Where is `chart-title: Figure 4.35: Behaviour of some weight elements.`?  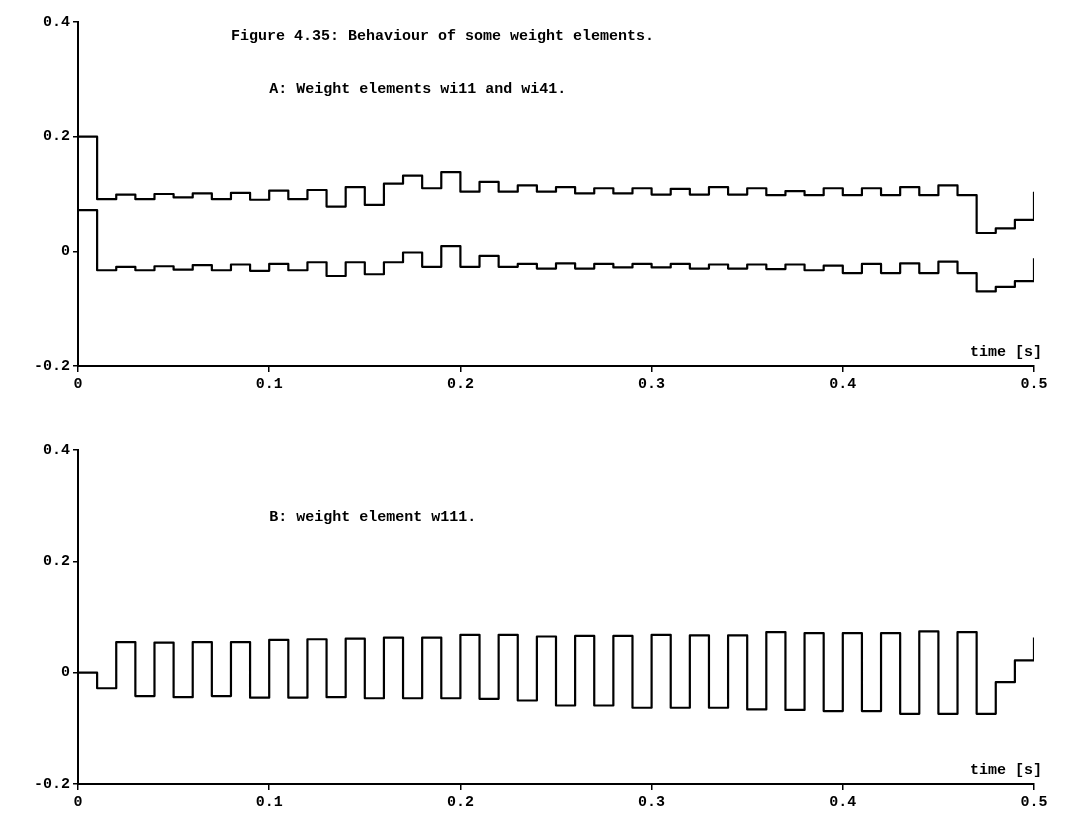 chart-title: Figure 4.35: Behaviour of some weight elements. is located at coordinates (442, 36).